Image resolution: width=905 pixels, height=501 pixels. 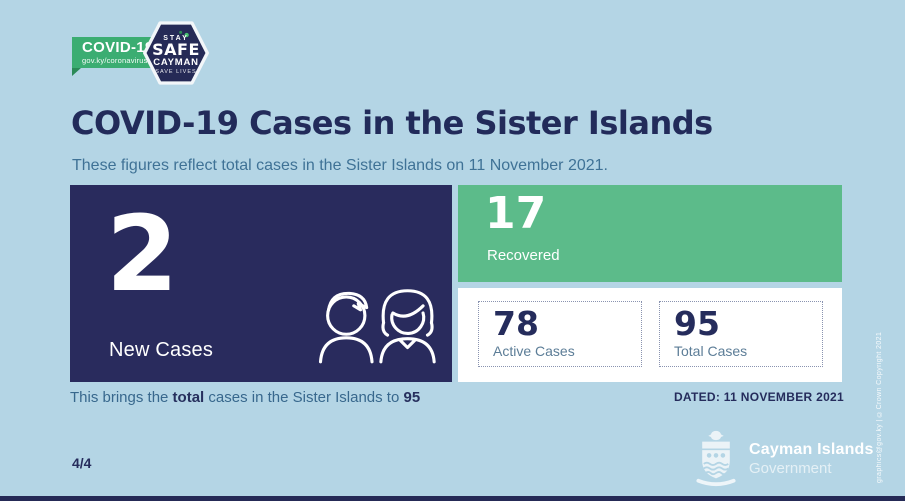 What do you see at coordinates (534, 351) in the screenshot?
I see `active-cases-label: Active Cases` at bounding box center [534, 351].